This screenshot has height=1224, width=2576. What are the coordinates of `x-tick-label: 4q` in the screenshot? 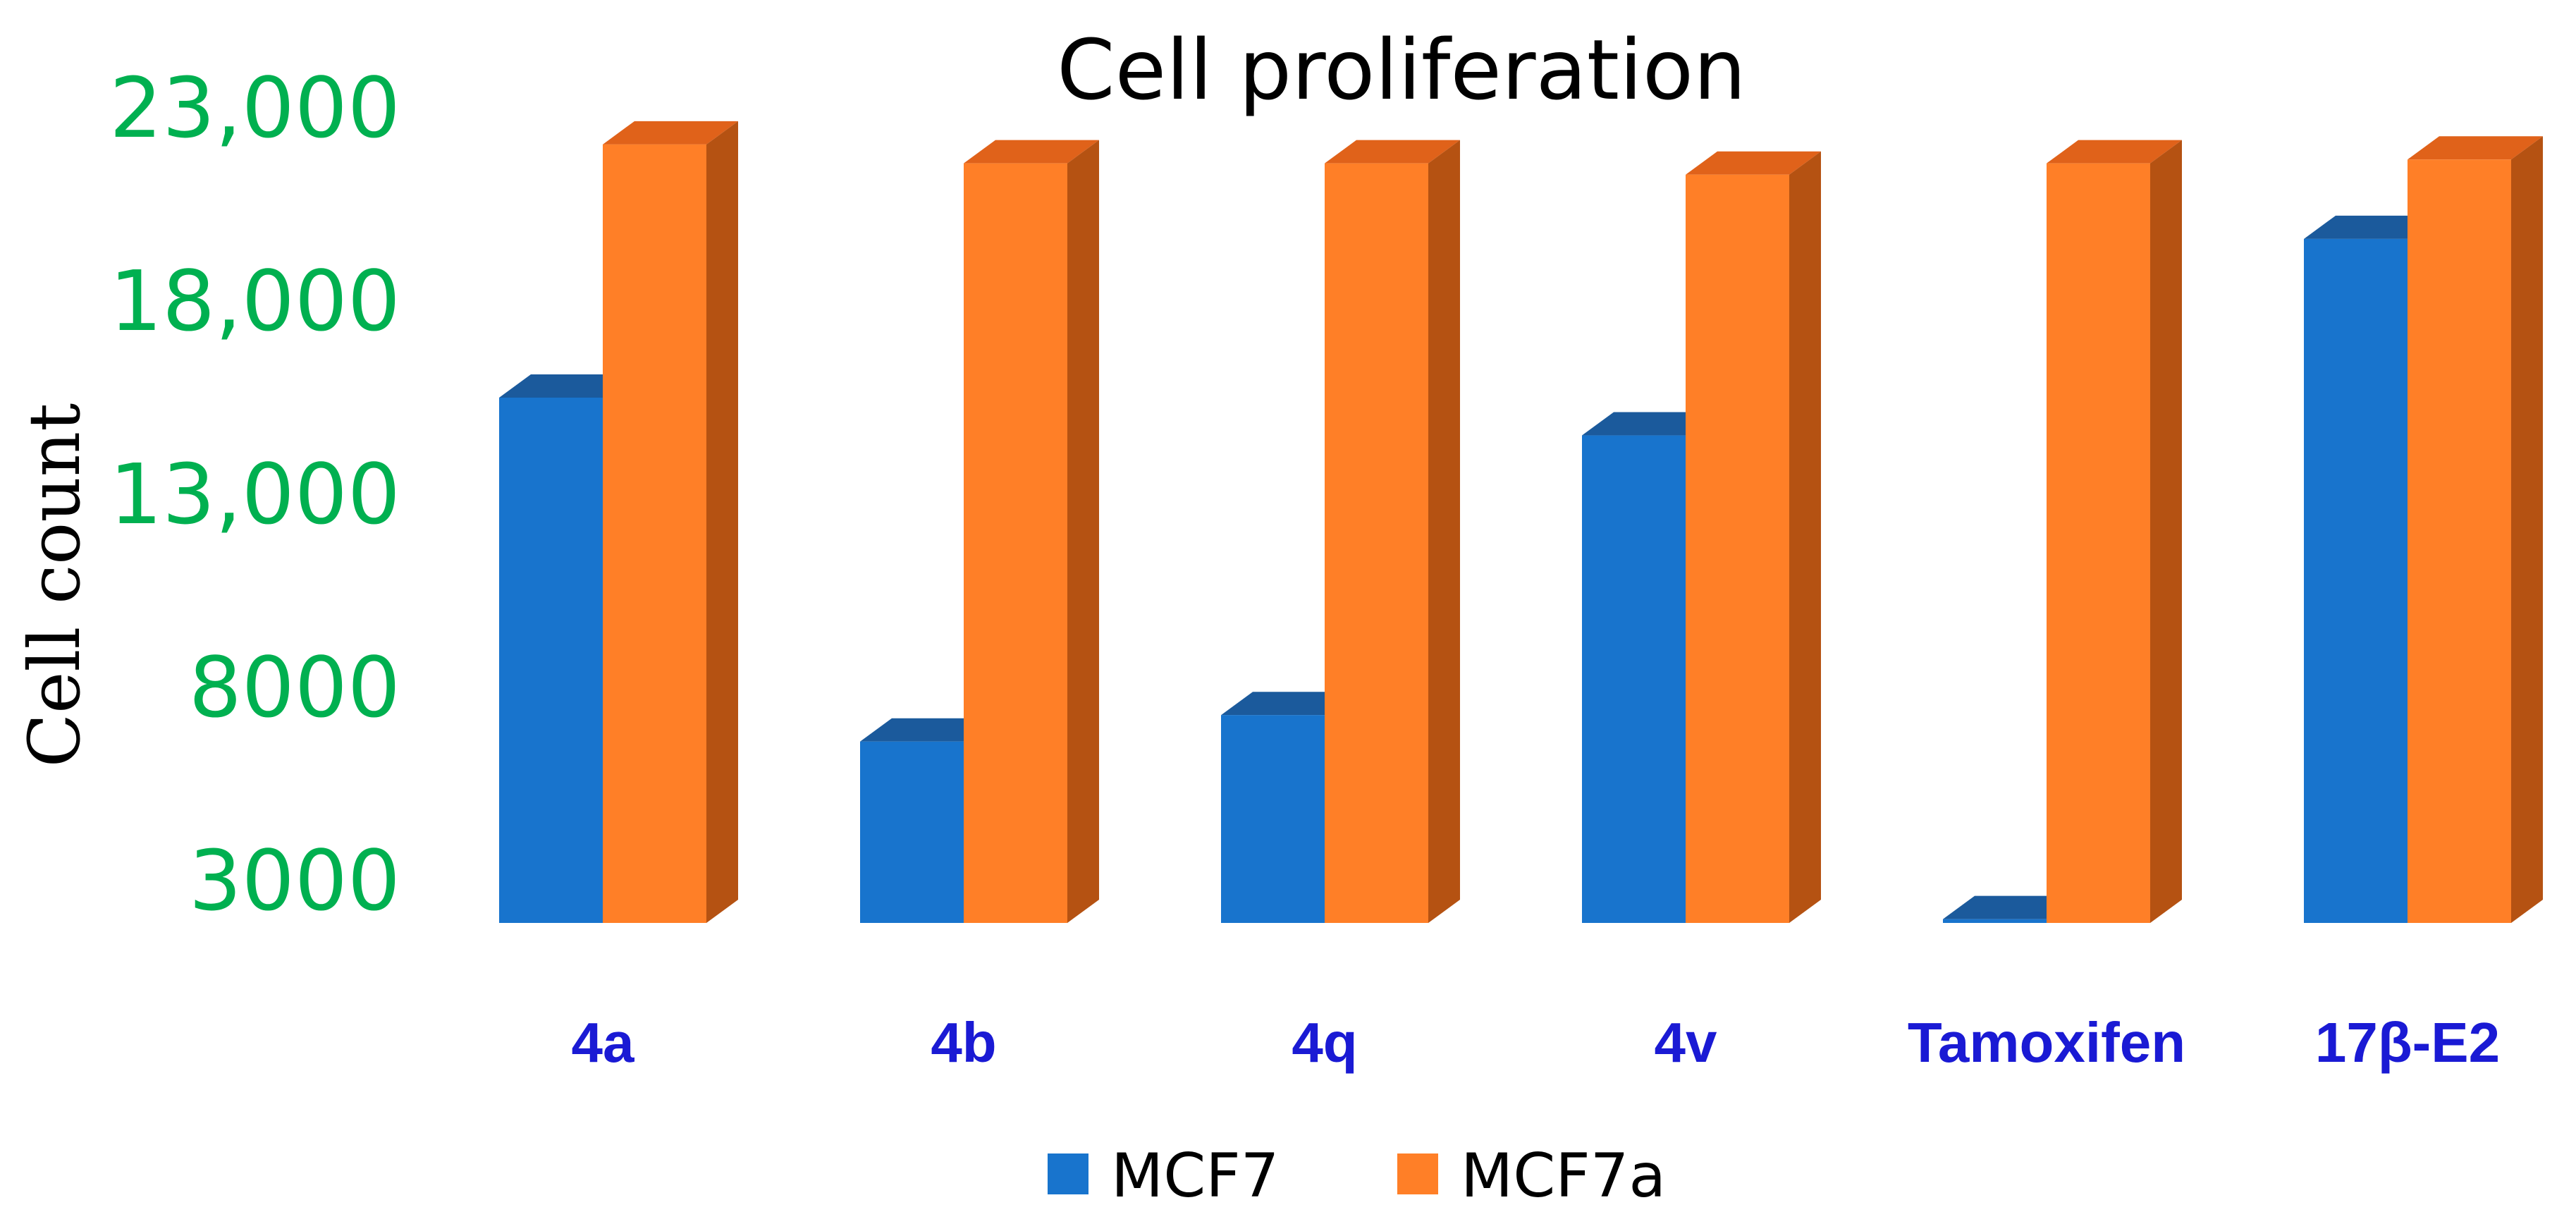 It's located at (1324, 1042).